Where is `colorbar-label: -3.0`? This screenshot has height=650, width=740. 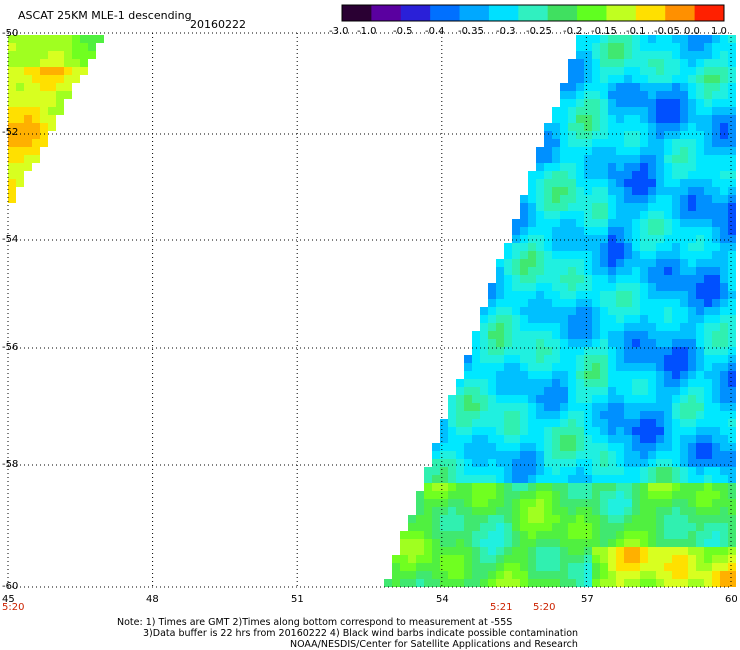 colorbar-label: -3.0 is located at coordinates (339, 31).